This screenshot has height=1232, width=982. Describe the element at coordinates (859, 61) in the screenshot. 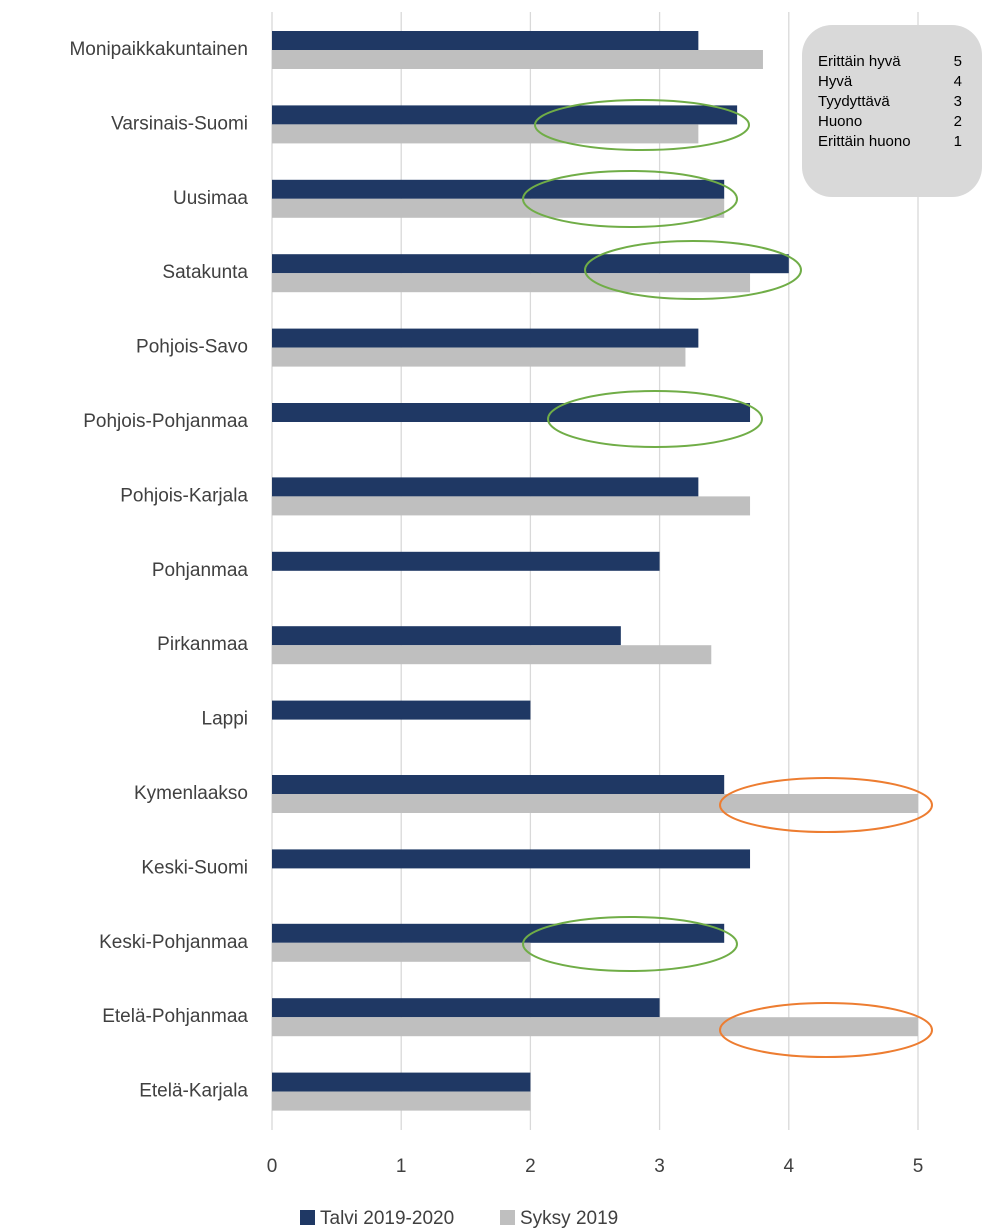

I see `scale-legend-label: Erittäin hyvä` at that location.